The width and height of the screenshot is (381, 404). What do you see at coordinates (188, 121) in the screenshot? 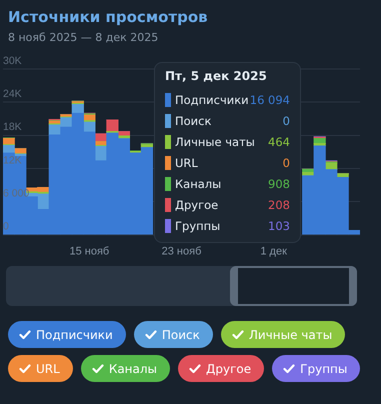
I see `legend-label: Поиск` at bounding box center [188, 121].